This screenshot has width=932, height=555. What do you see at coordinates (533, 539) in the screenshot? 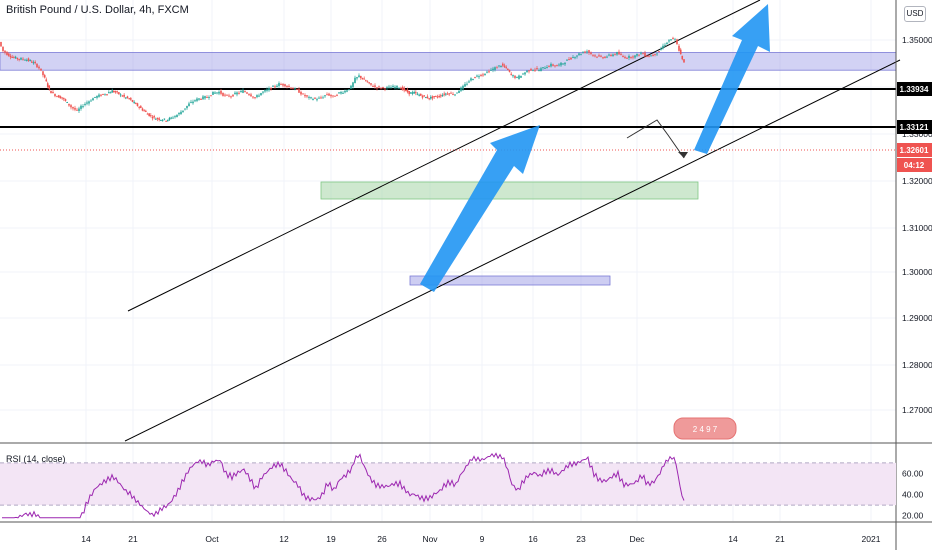
I see `x-axis-tick-label: 16` at bounding box center [533, 539].